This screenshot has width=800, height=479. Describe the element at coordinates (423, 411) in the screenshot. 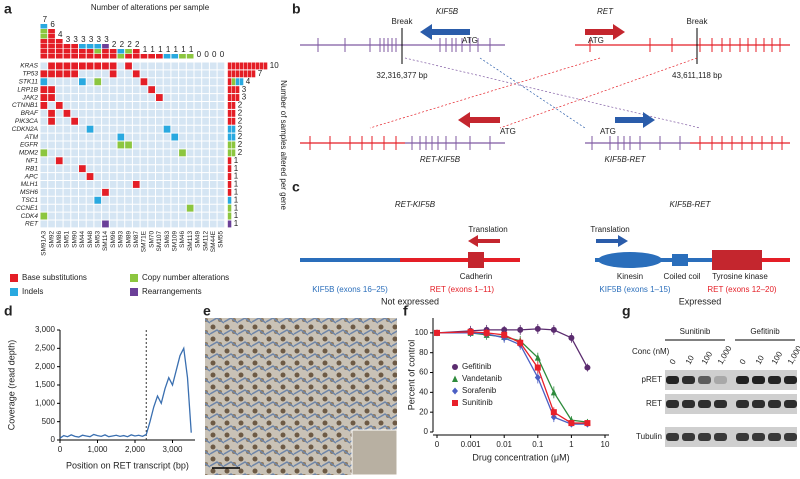

I see `y-tick-label: 20` at that location.